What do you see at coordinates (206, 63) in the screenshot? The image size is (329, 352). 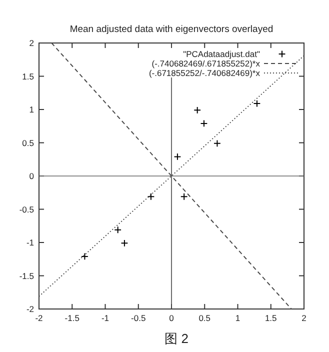 I see `legend-label: (-.740682469/.671855252)*x` at bounding box center [206, 63].